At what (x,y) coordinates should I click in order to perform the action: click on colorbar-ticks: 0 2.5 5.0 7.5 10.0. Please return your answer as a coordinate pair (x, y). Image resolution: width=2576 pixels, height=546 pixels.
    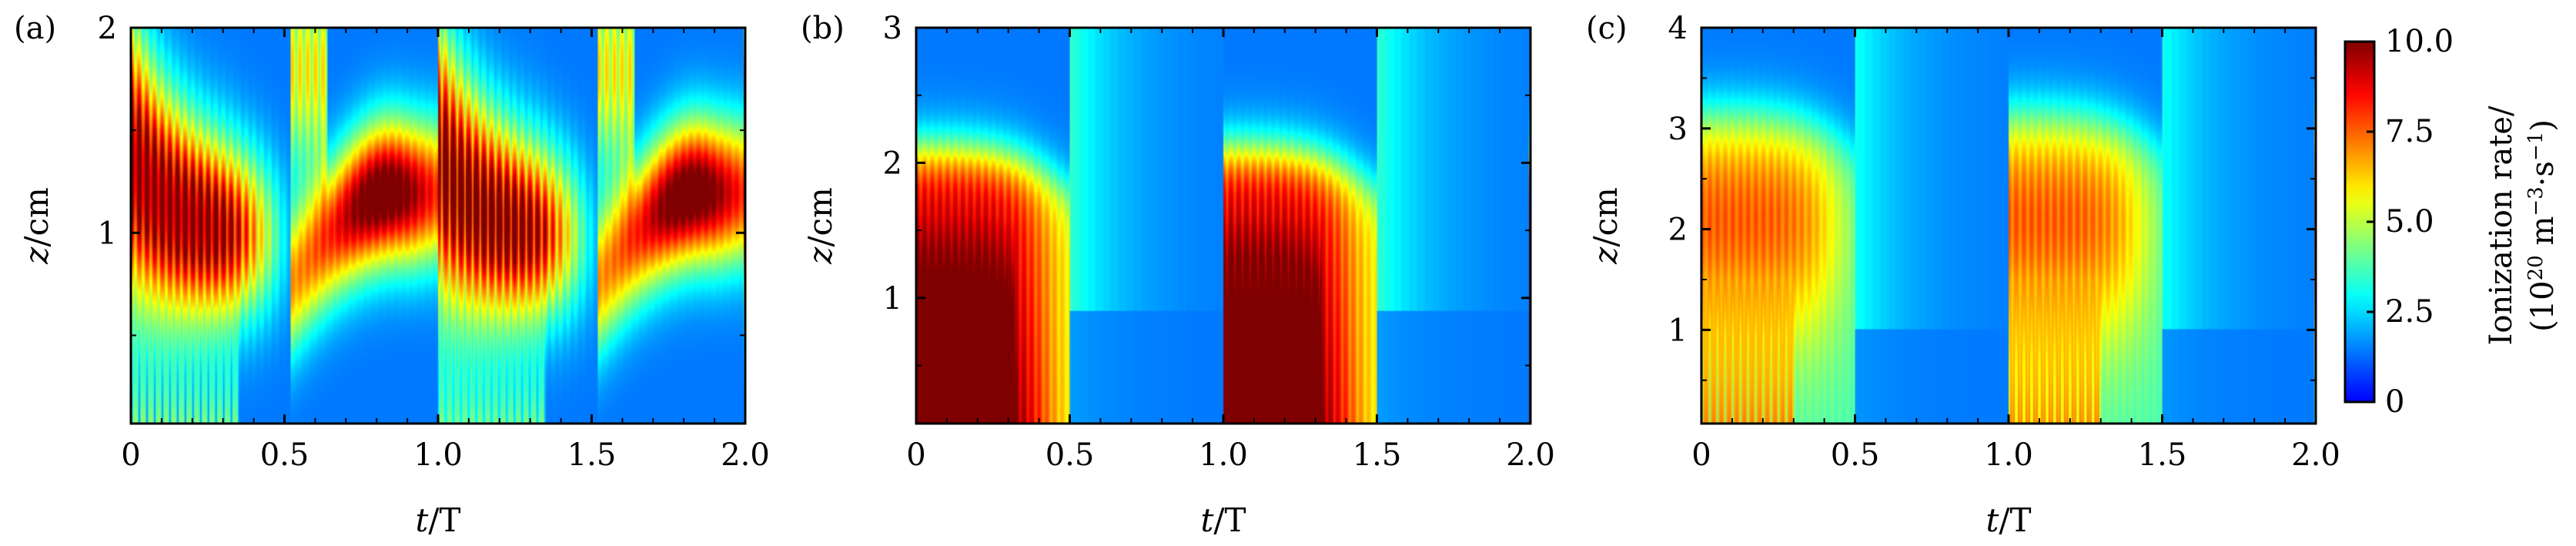
    Looking at the image, I should click on (2410, 222).